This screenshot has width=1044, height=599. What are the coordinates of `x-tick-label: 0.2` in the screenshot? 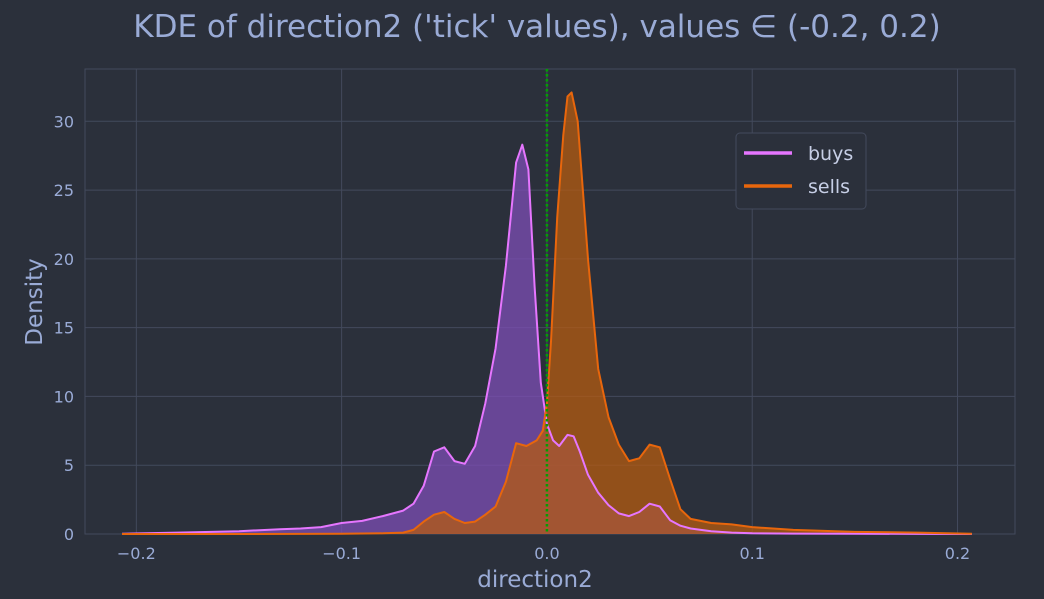 It's located at (957, 553).